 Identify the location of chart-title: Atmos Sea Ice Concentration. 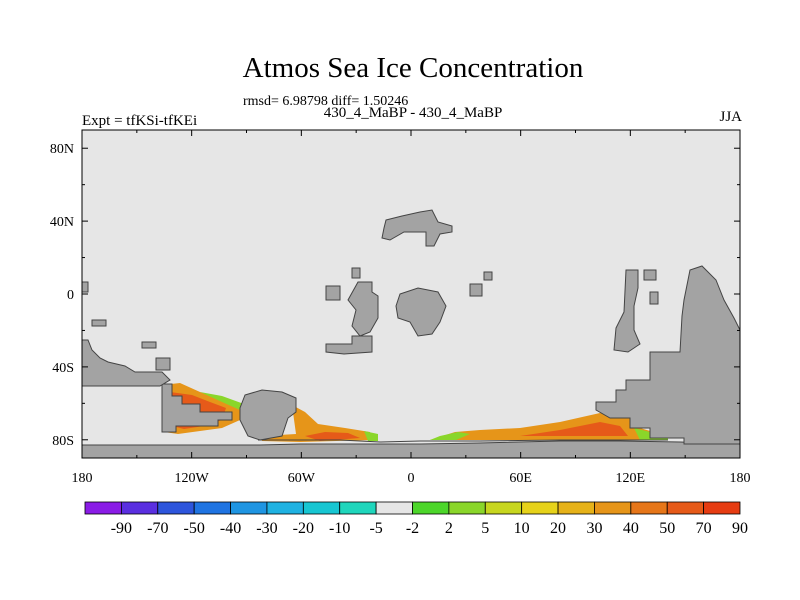
(413, 68).